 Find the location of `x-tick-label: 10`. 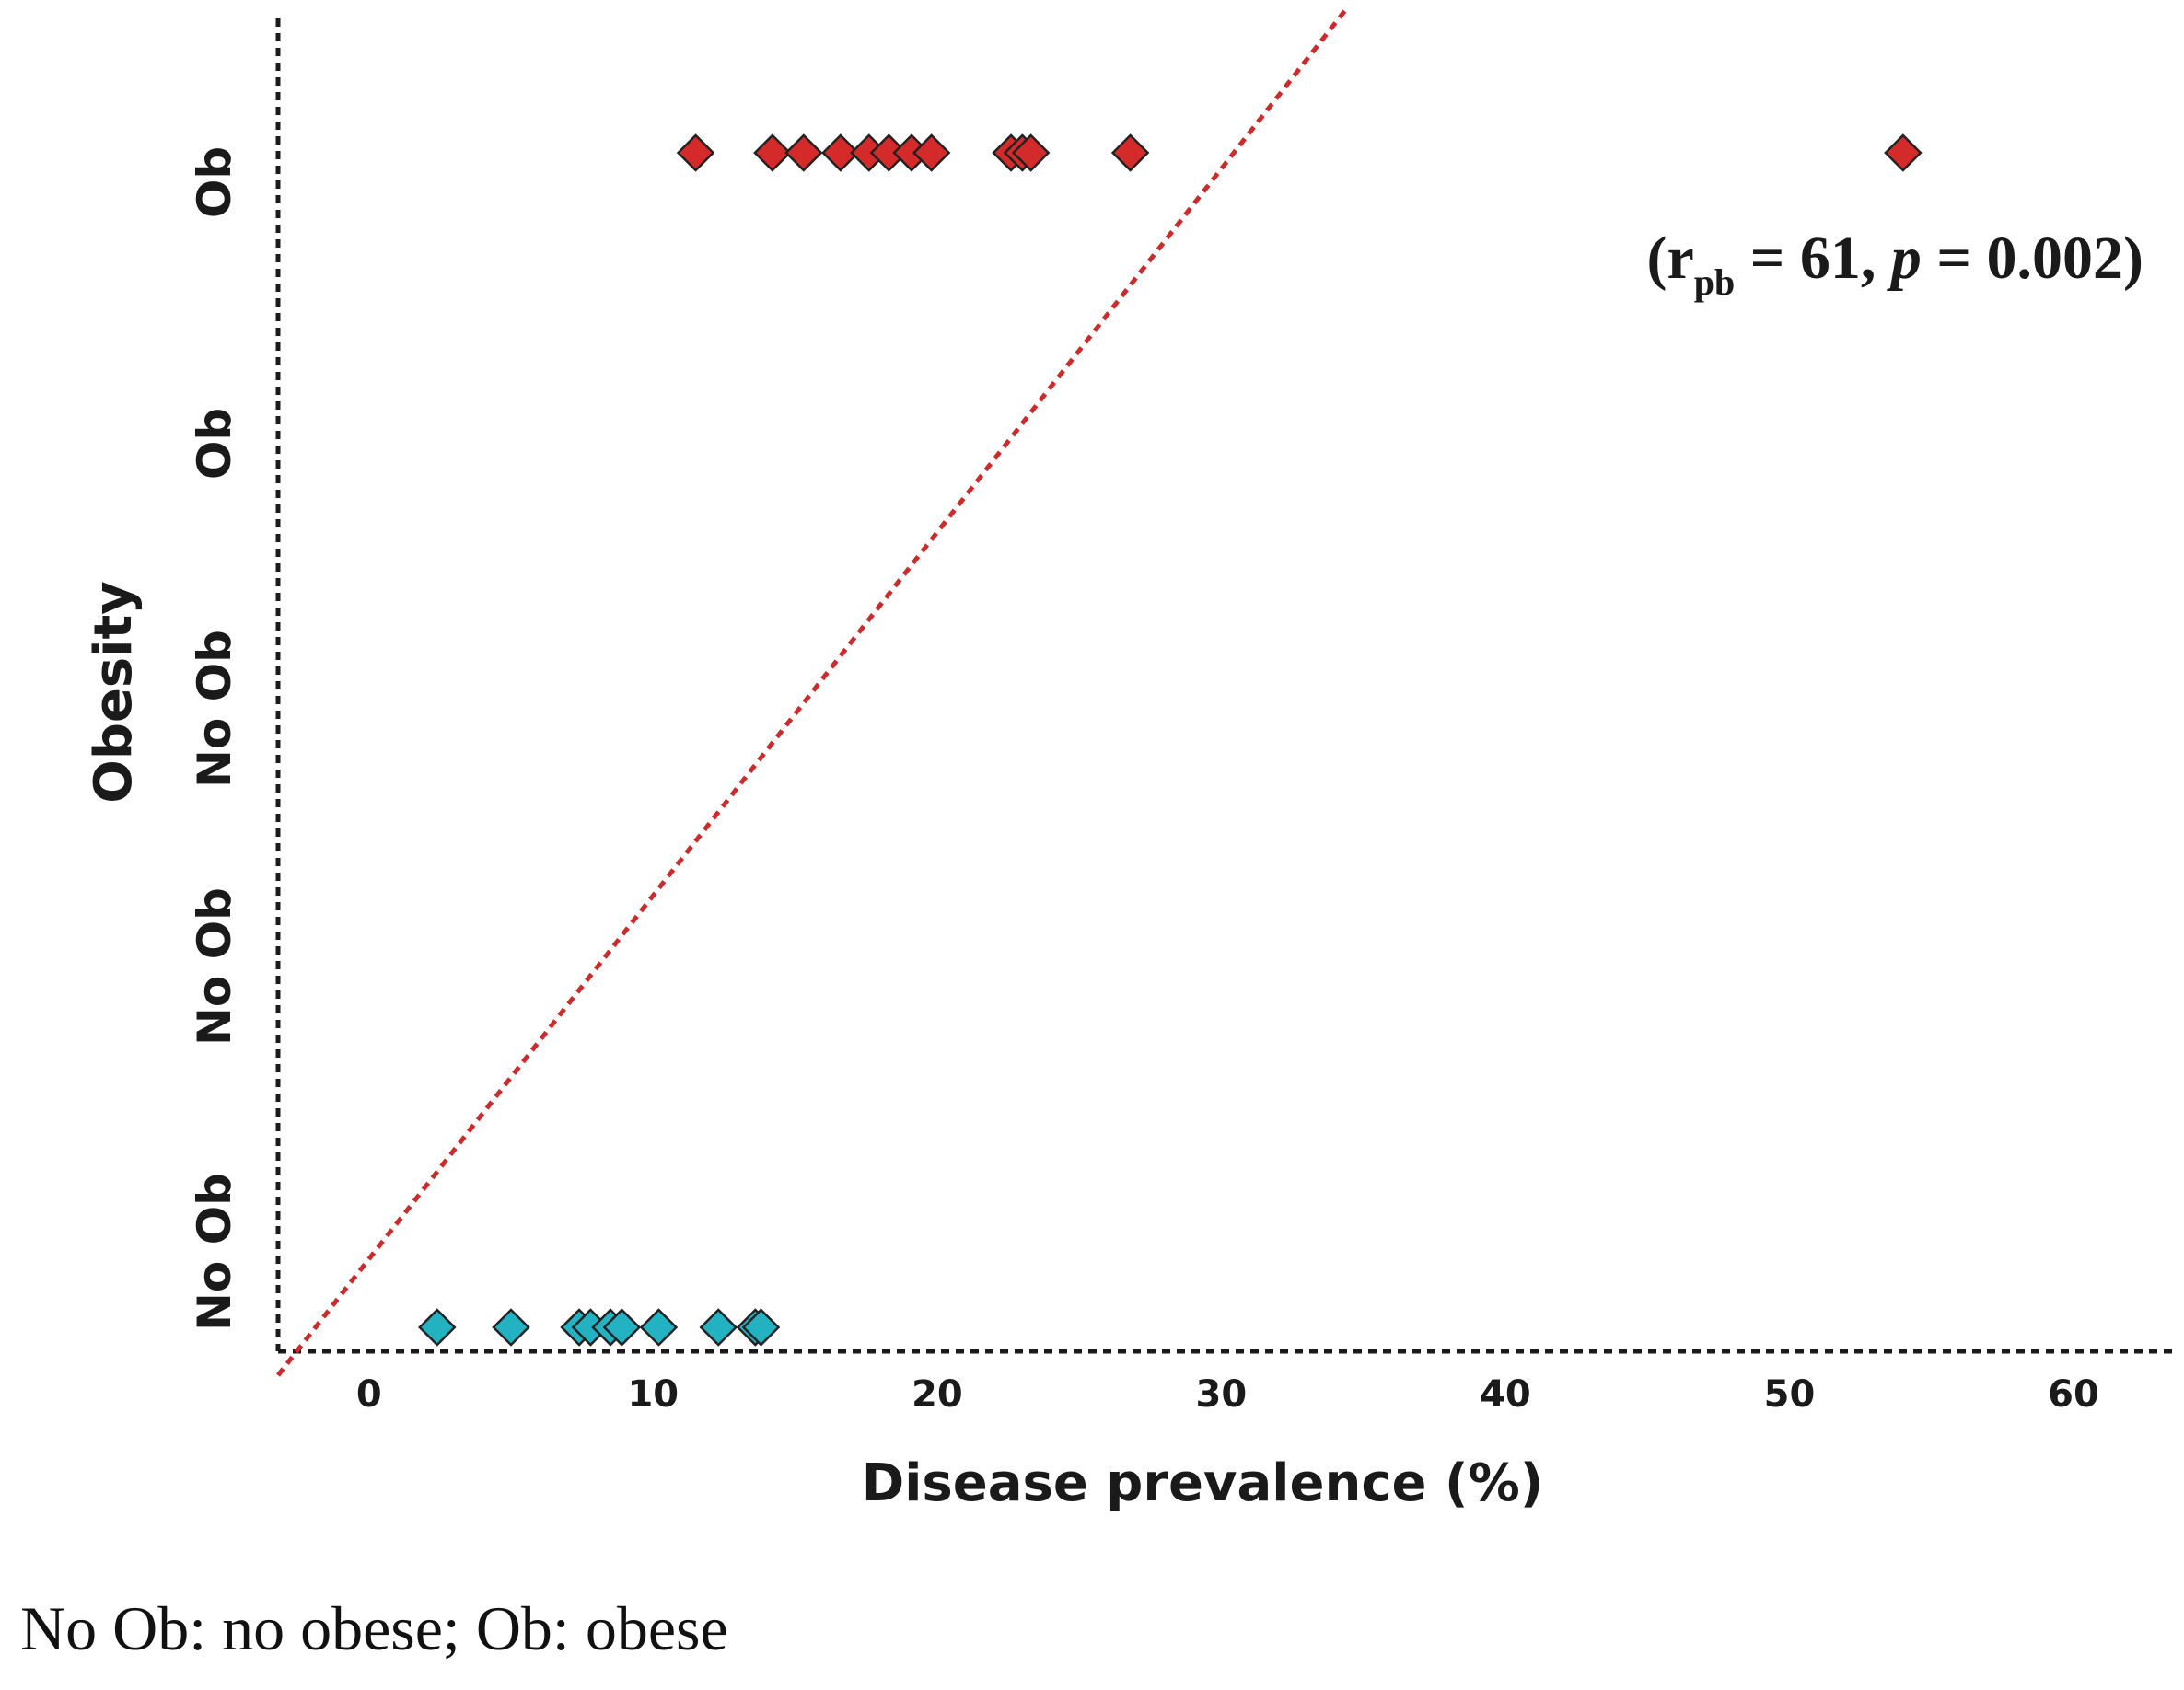

x-tick-label: 10 is located at coordinates (653, 1395).